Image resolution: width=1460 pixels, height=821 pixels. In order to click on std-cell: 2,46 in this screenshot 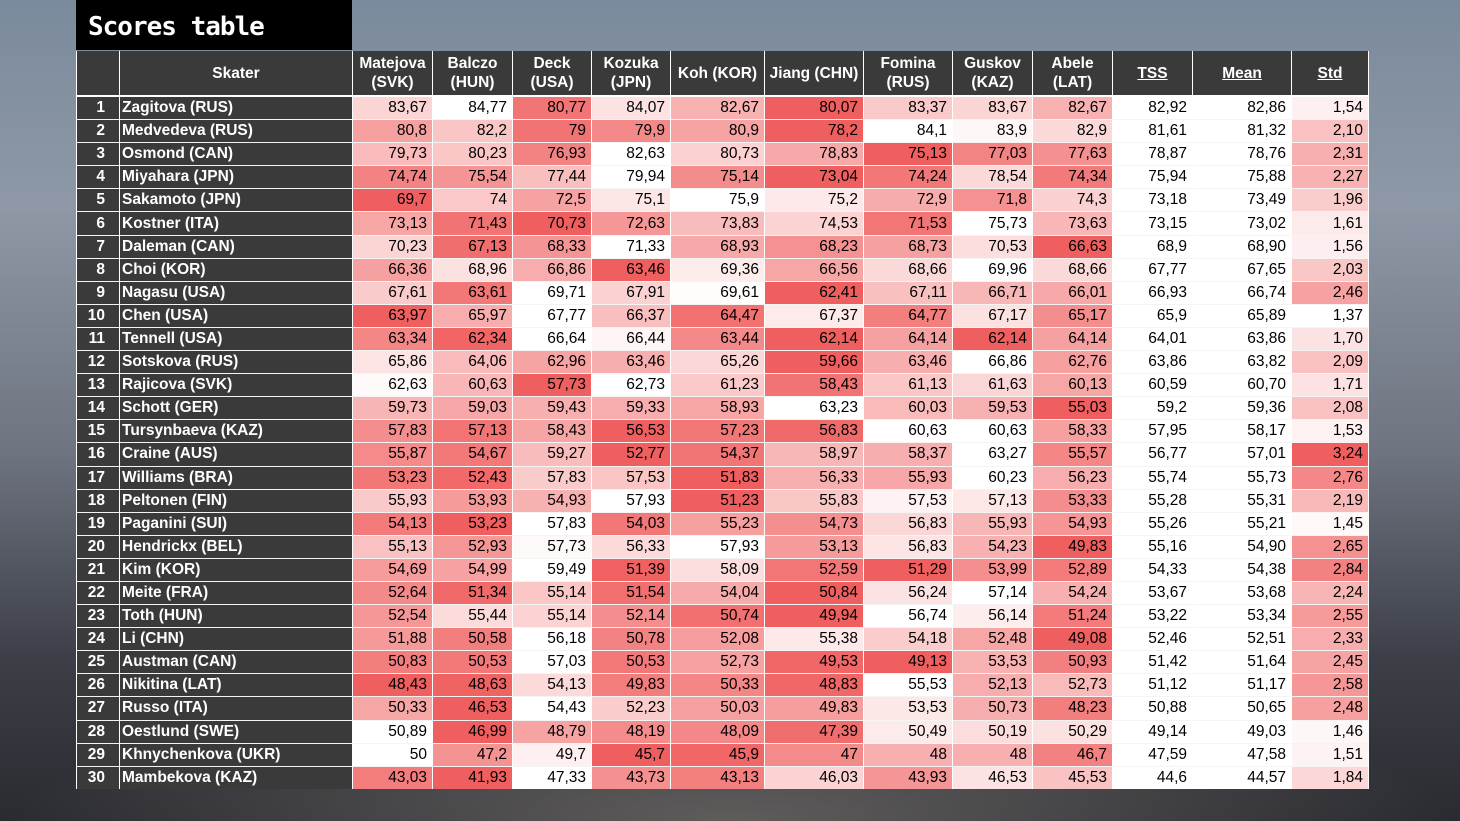, I will do `click(1330, 292)`.